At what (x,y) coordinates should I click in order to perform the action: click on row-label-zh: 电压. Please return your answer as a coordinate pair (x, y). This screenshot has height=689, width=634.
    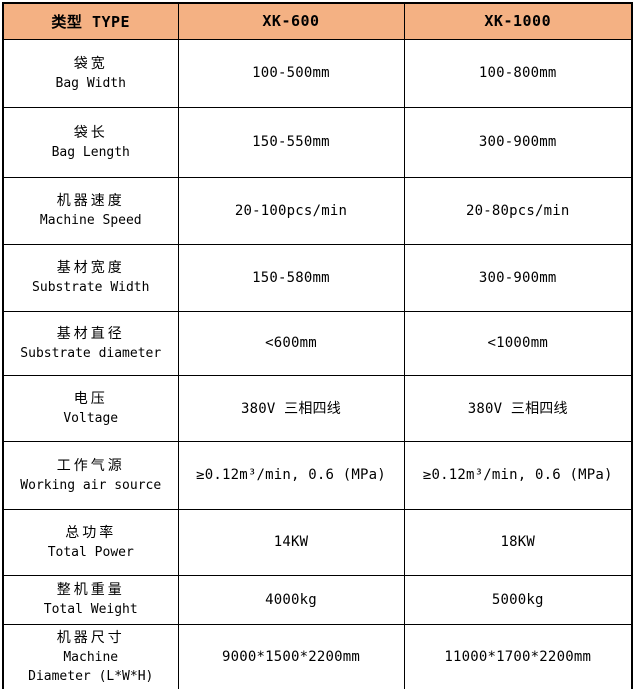
    Looking at the image, I should click on (90, 398).